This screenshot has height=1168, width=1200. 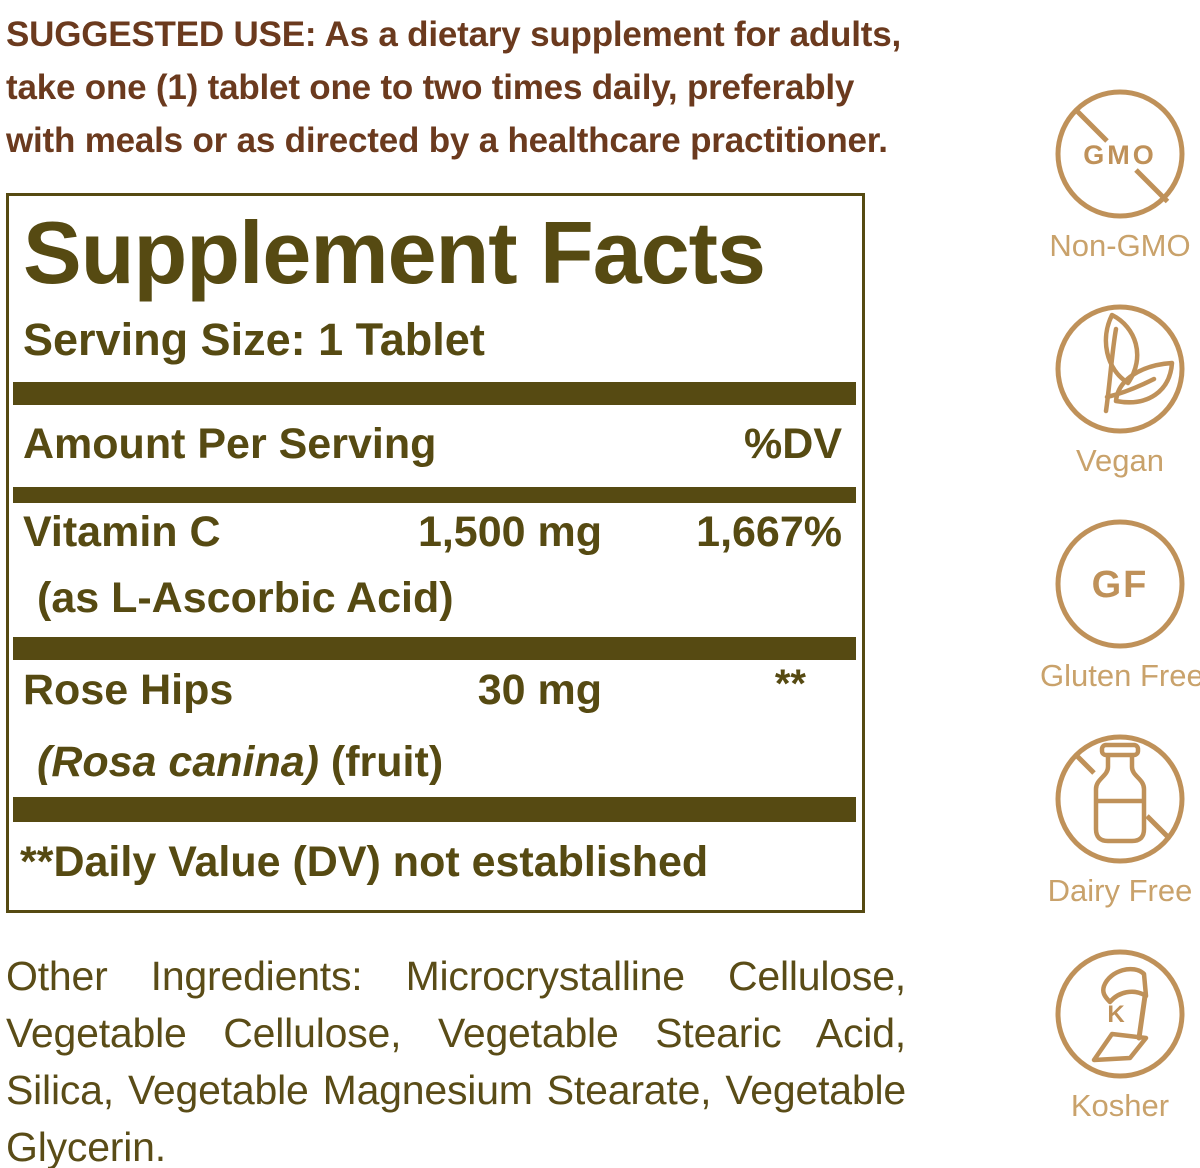 I want to click on nutrient-detail: (Rosa canina) (fruit), so click(x=240, y=762).